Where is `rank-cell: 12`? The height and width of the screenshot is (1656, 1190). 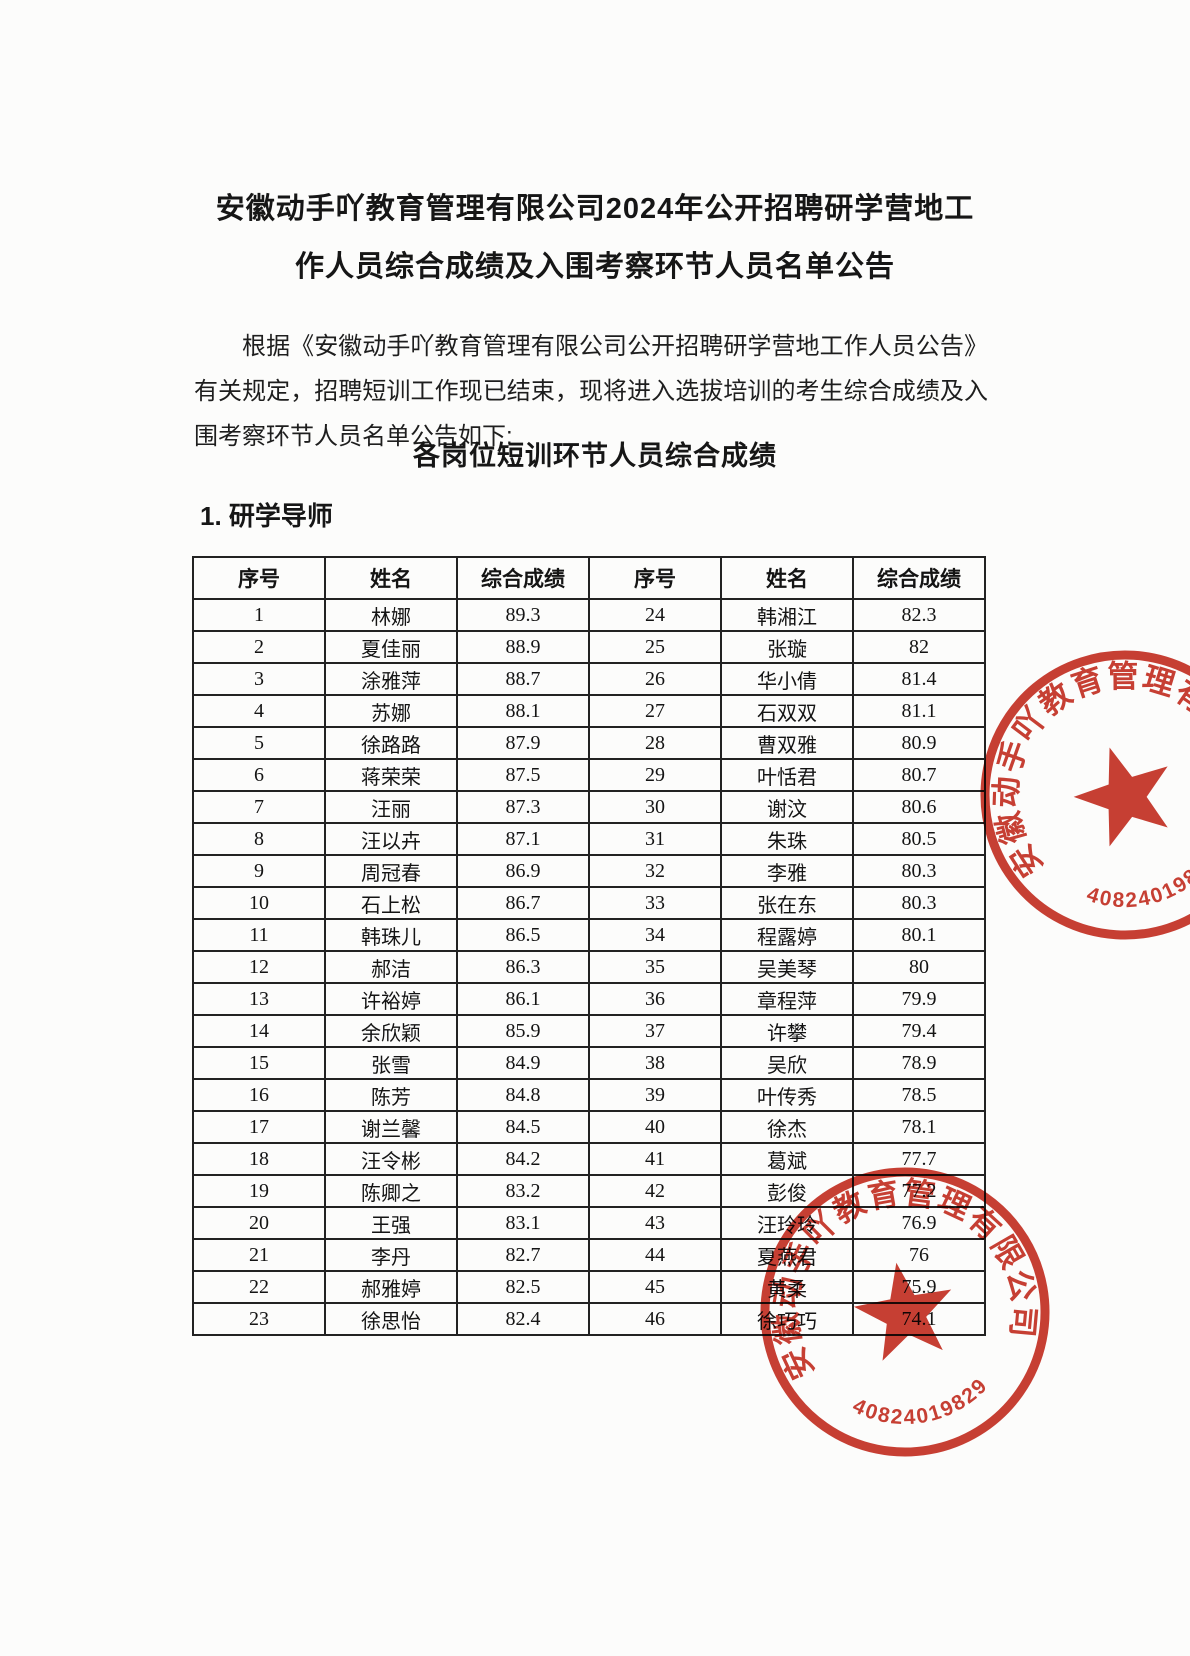 rank-cell: 12 is located at coordinates (259, 967).